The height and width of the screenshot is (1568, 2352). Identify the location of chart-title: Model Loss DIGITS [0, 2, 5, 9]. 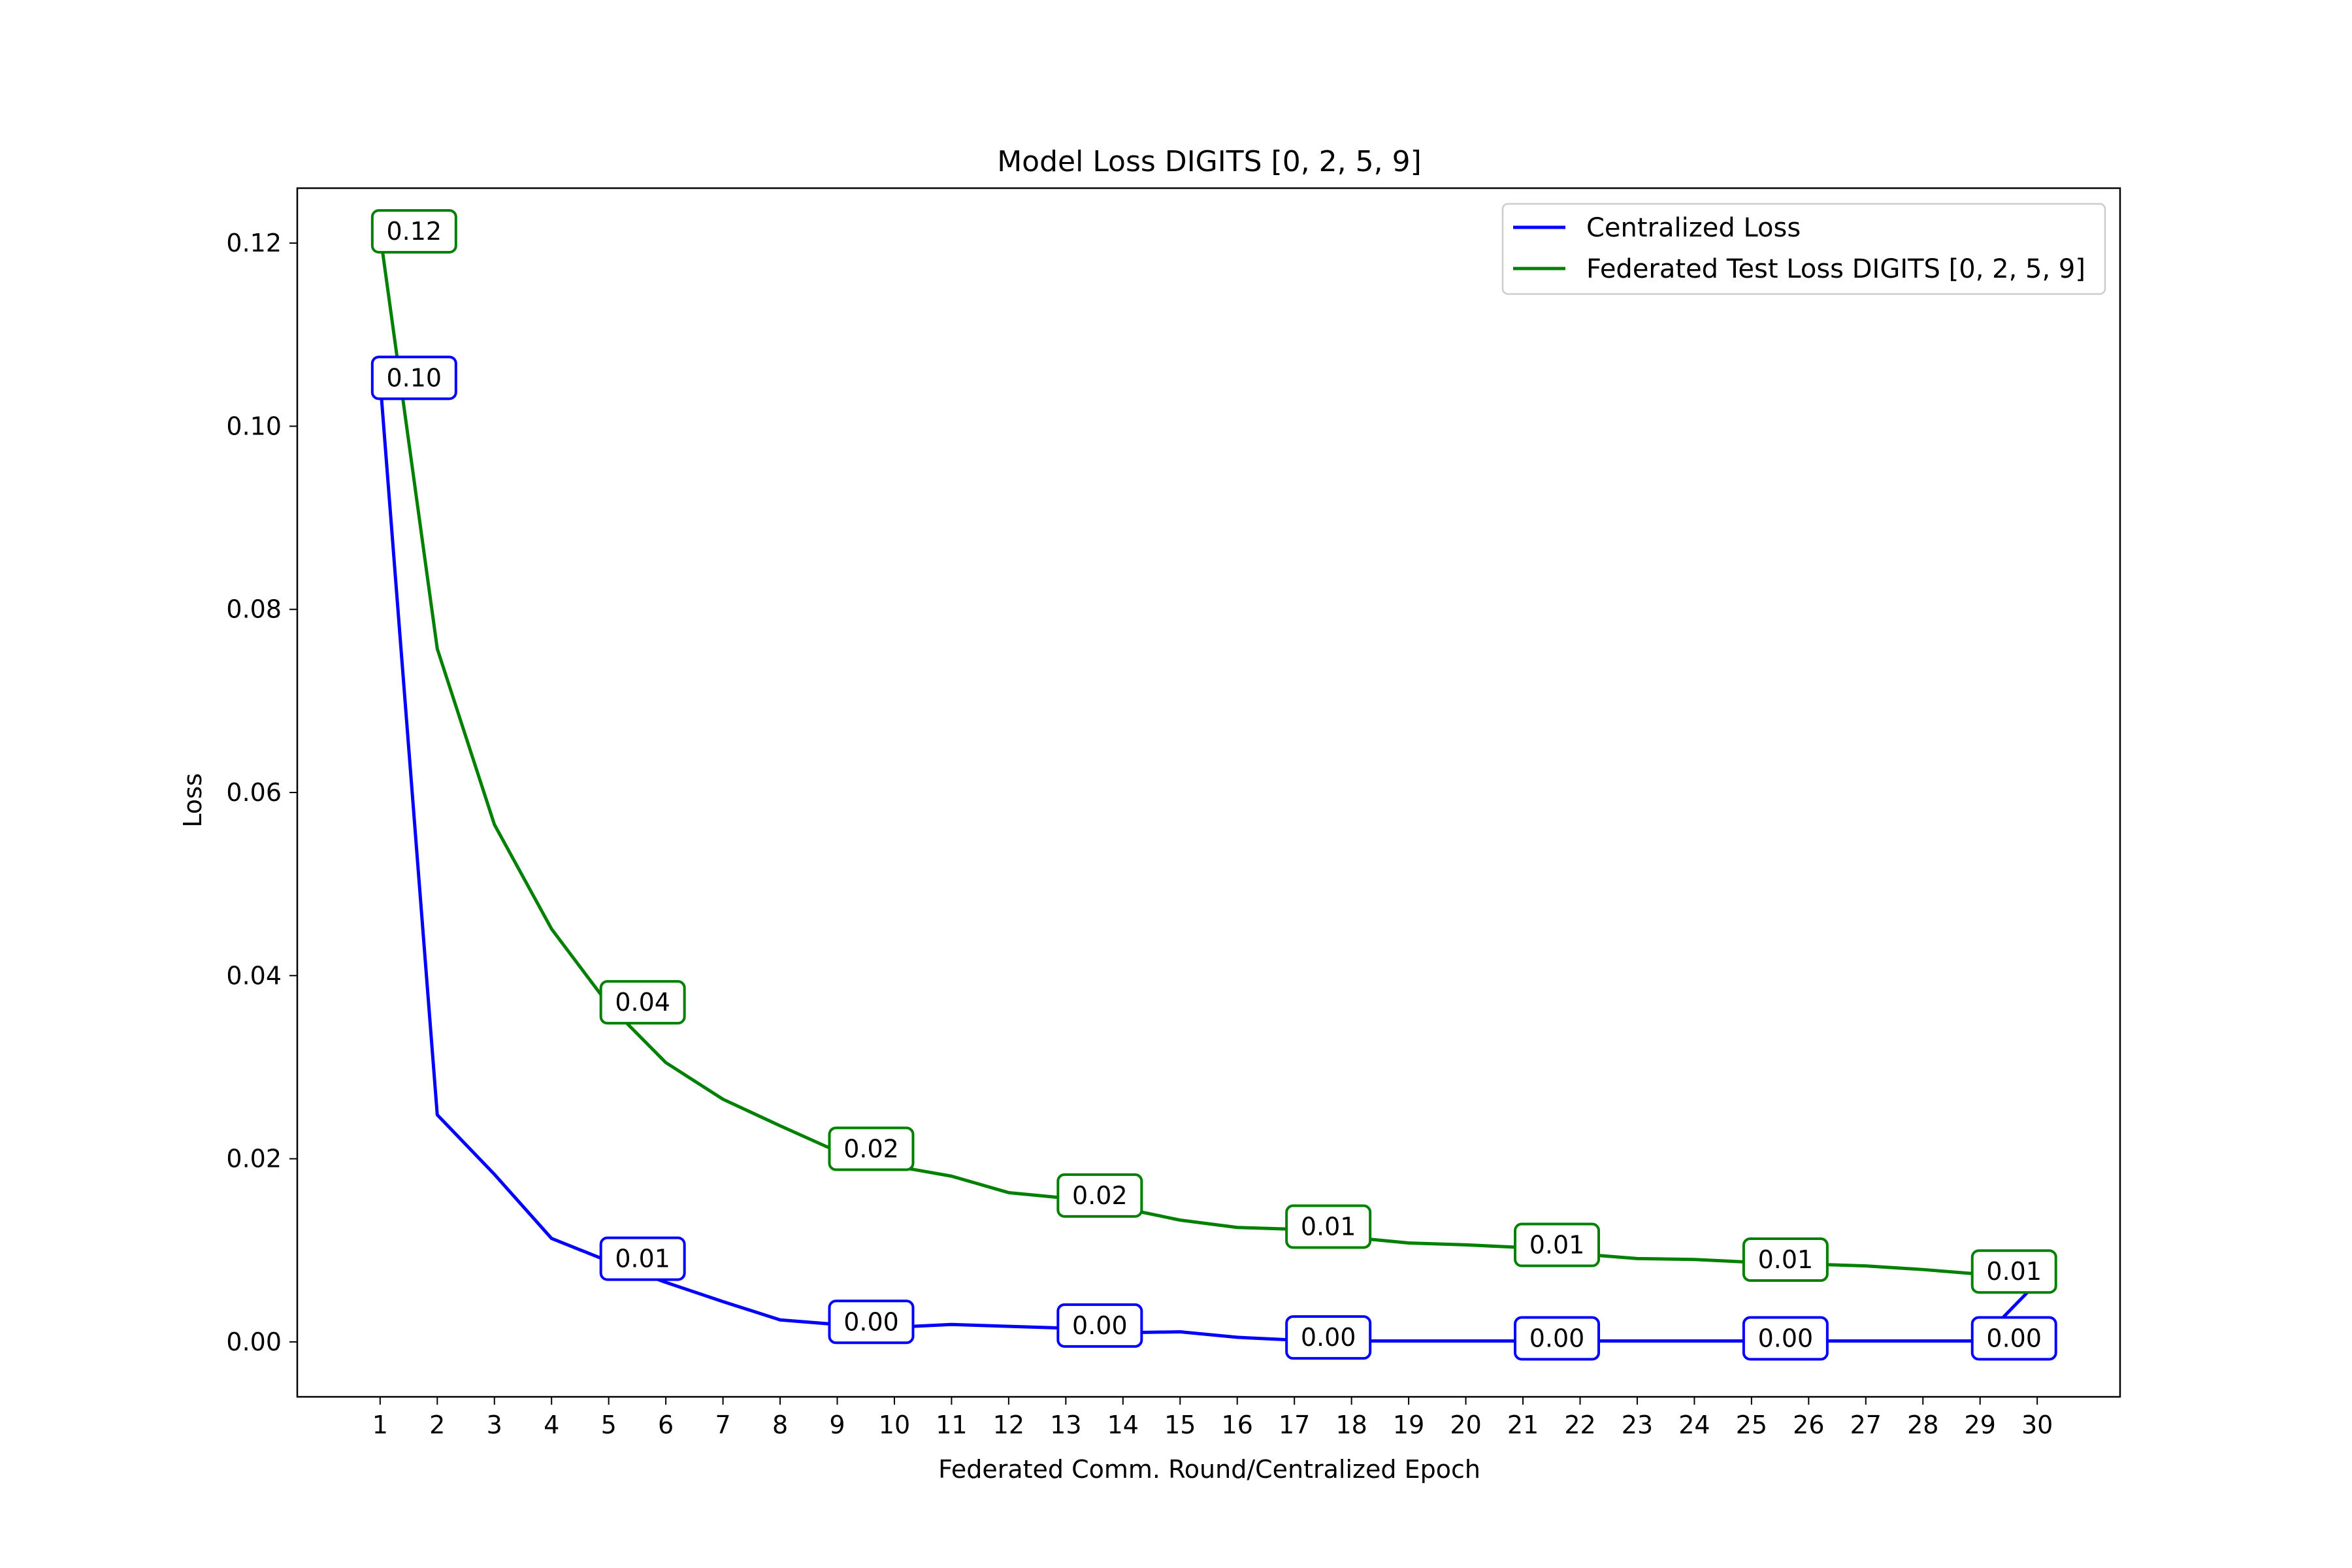
(1209, 161).